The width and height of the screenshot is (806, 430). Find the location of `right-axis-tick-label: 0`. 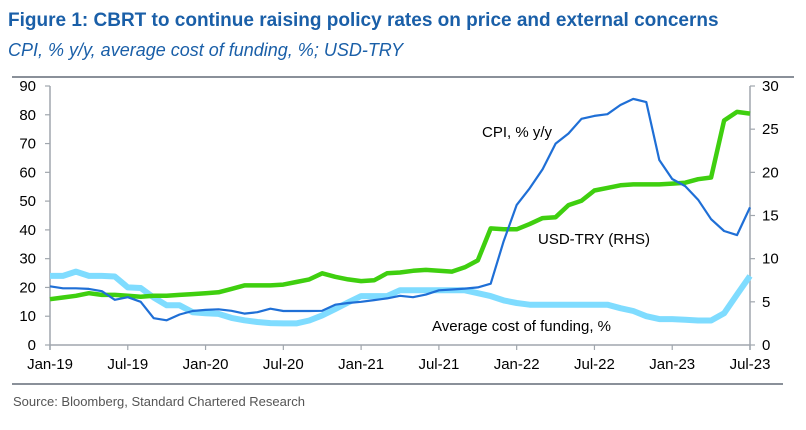

right-axis-tick-label: 0 is located at coordinates (766, 345).